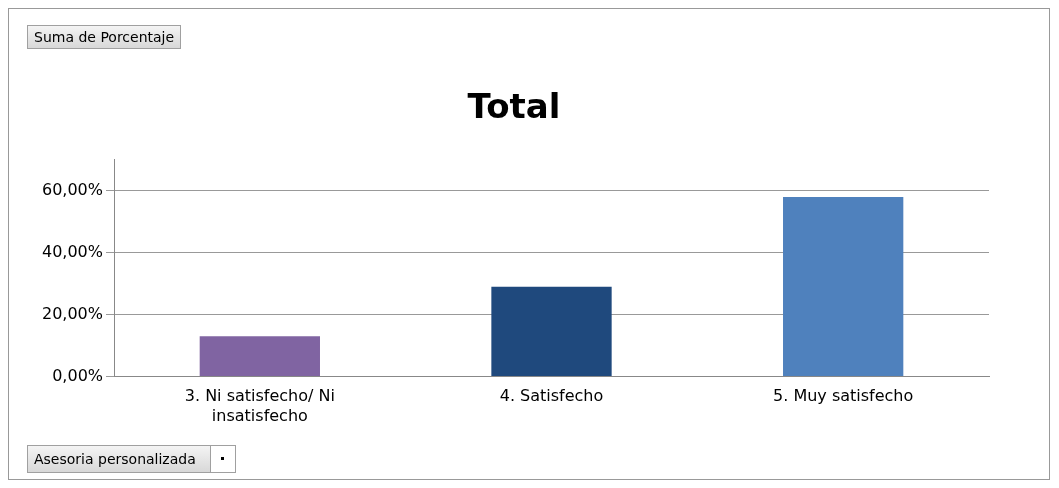 Image resolution: width=1059 pixels, height=488 pixels. I want to click on text: Suma de Porcentaje, so click(104, 37).